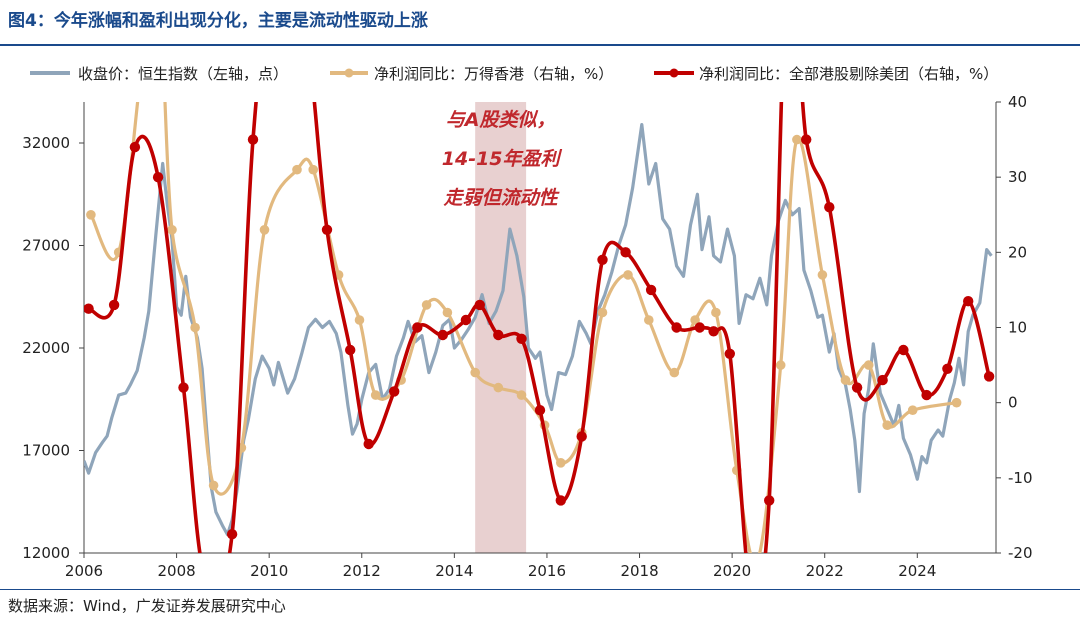 The width and height of the screenshot is (1080, 617). What do you see at coordinates (493, 74) in the screenshot?
I see `legend-label-wind-hk: 净利润同比：万得香港（右轴，%）` at bounding box center [493, 74].